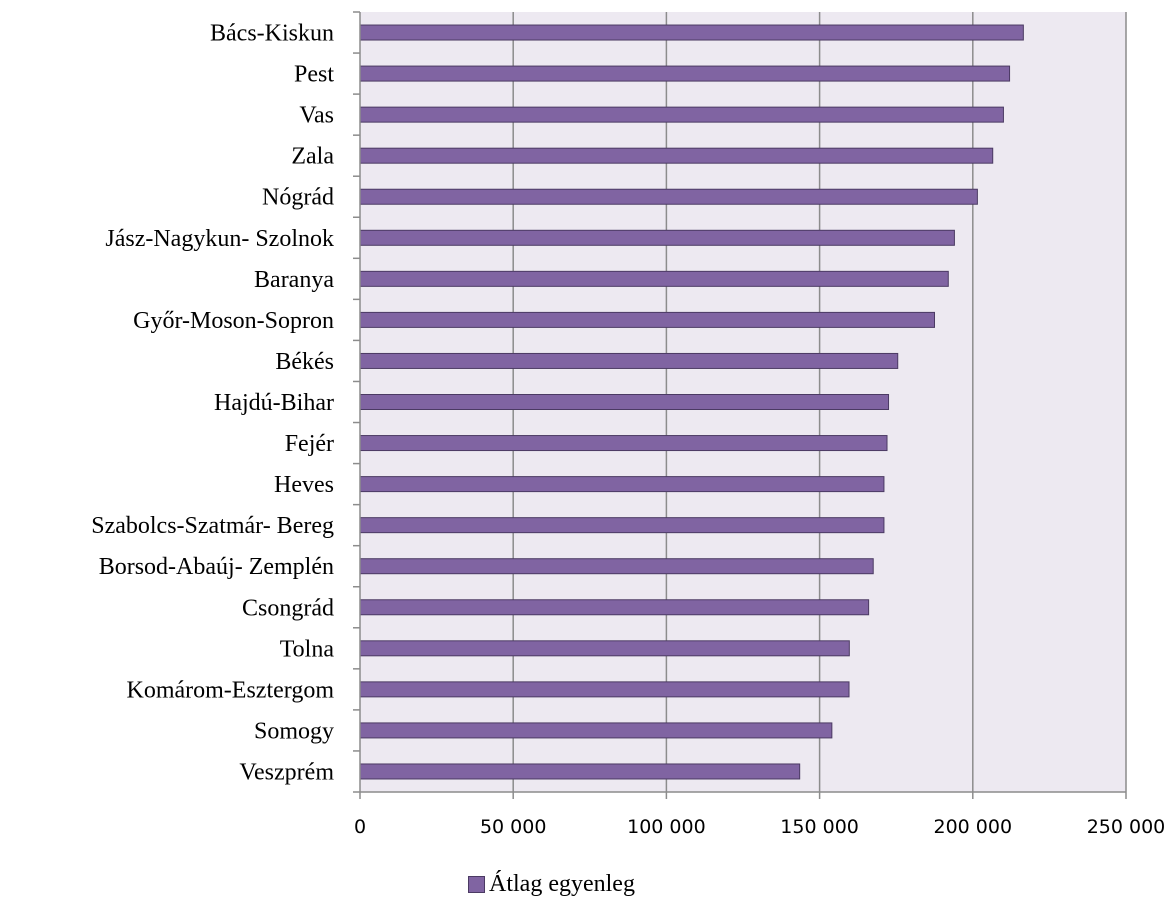 This screenshot has height=902, width=1173. I want to click on category-label: Komárom-Esztergom, so click(230, 690).